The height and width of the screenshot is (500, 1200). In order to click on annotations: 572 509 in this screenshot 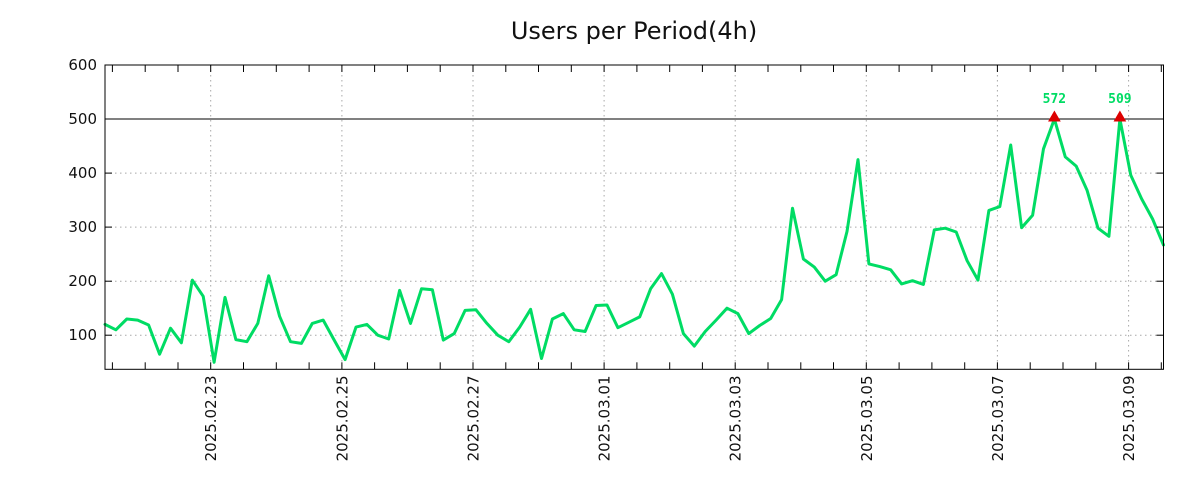, I will do `click(1087, 107)`.